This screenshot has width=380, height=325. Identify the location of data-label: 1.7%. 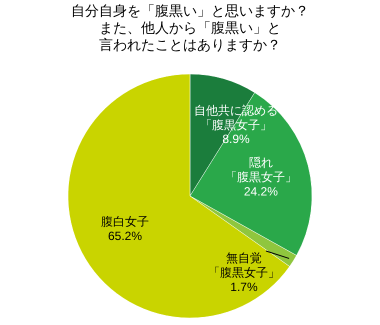
(244, 287).